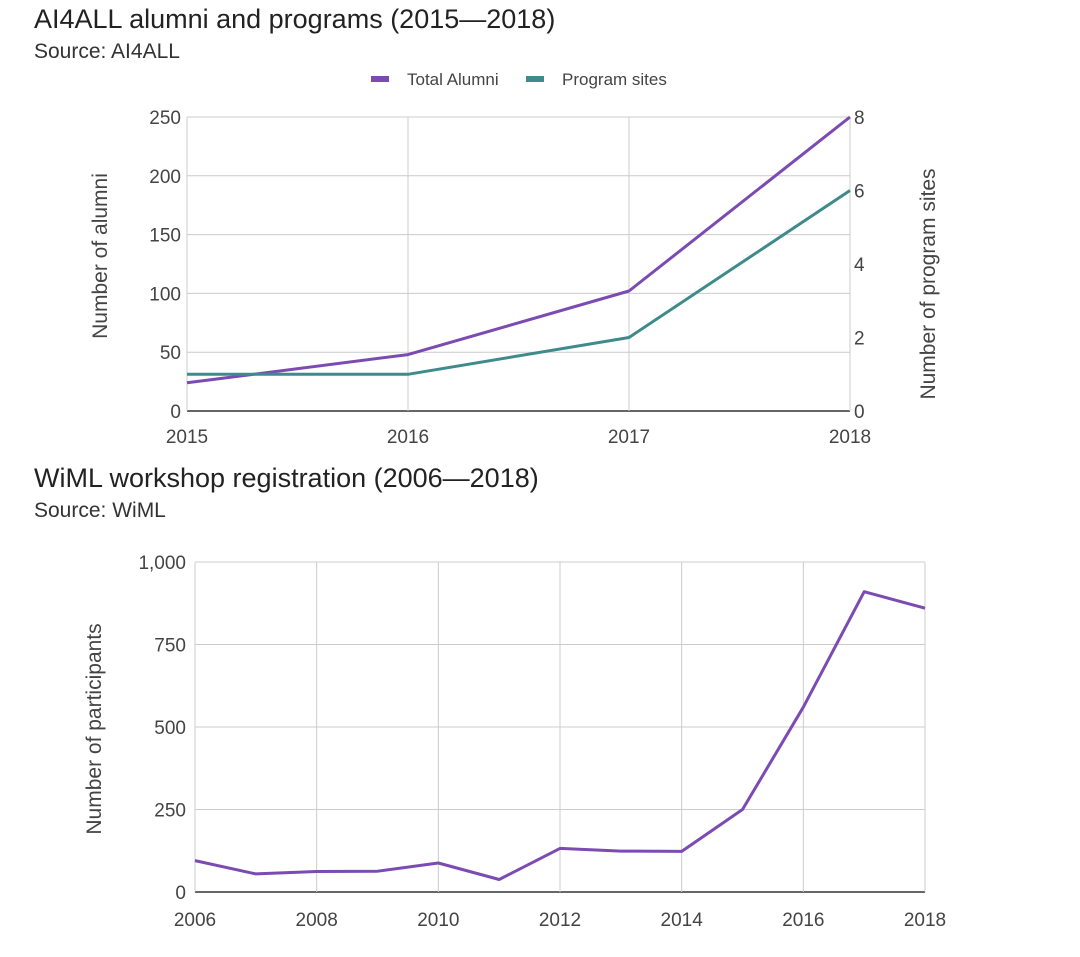  I want to click on chart2-x-tick-label: 2014, so click(682, 920).